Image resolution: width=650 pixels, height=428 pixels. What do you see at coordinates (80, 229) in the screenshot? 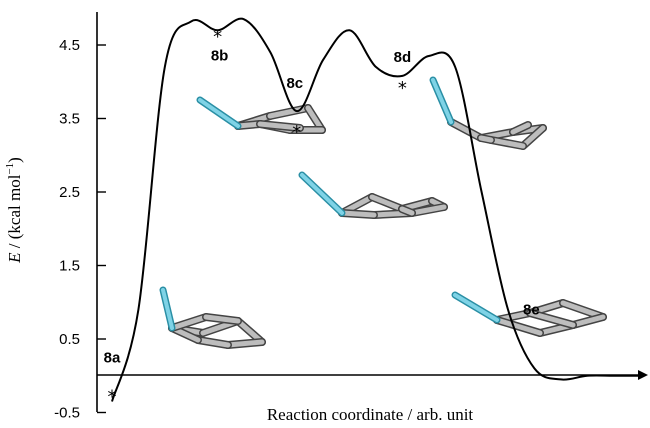
I see `y-ticks: 4.5 3.5 2.5 1.5 0.5 -0.5` at bounding box center [80, 229].